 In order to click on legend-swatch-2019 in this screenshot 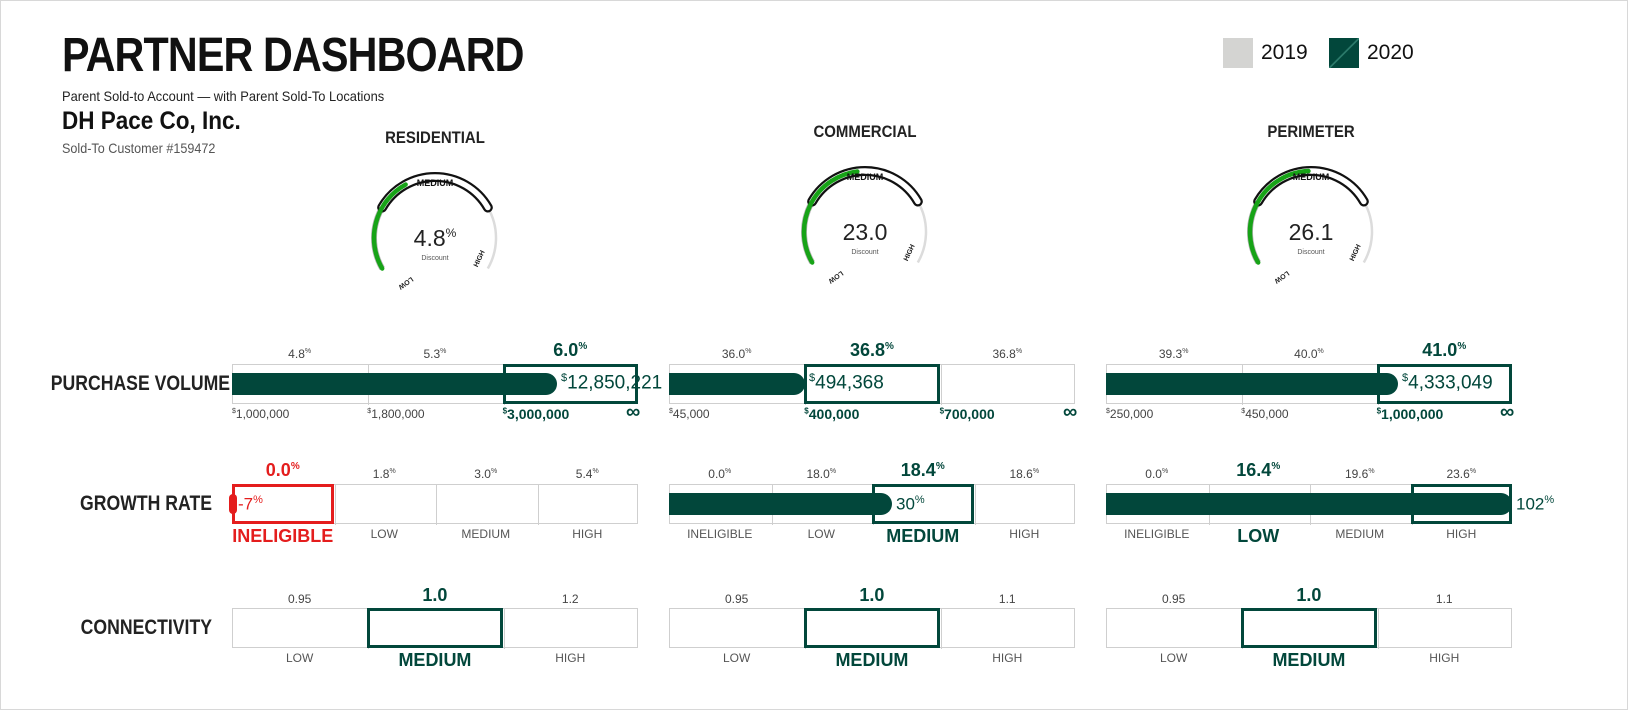, I will do `click(1238, 53)`.